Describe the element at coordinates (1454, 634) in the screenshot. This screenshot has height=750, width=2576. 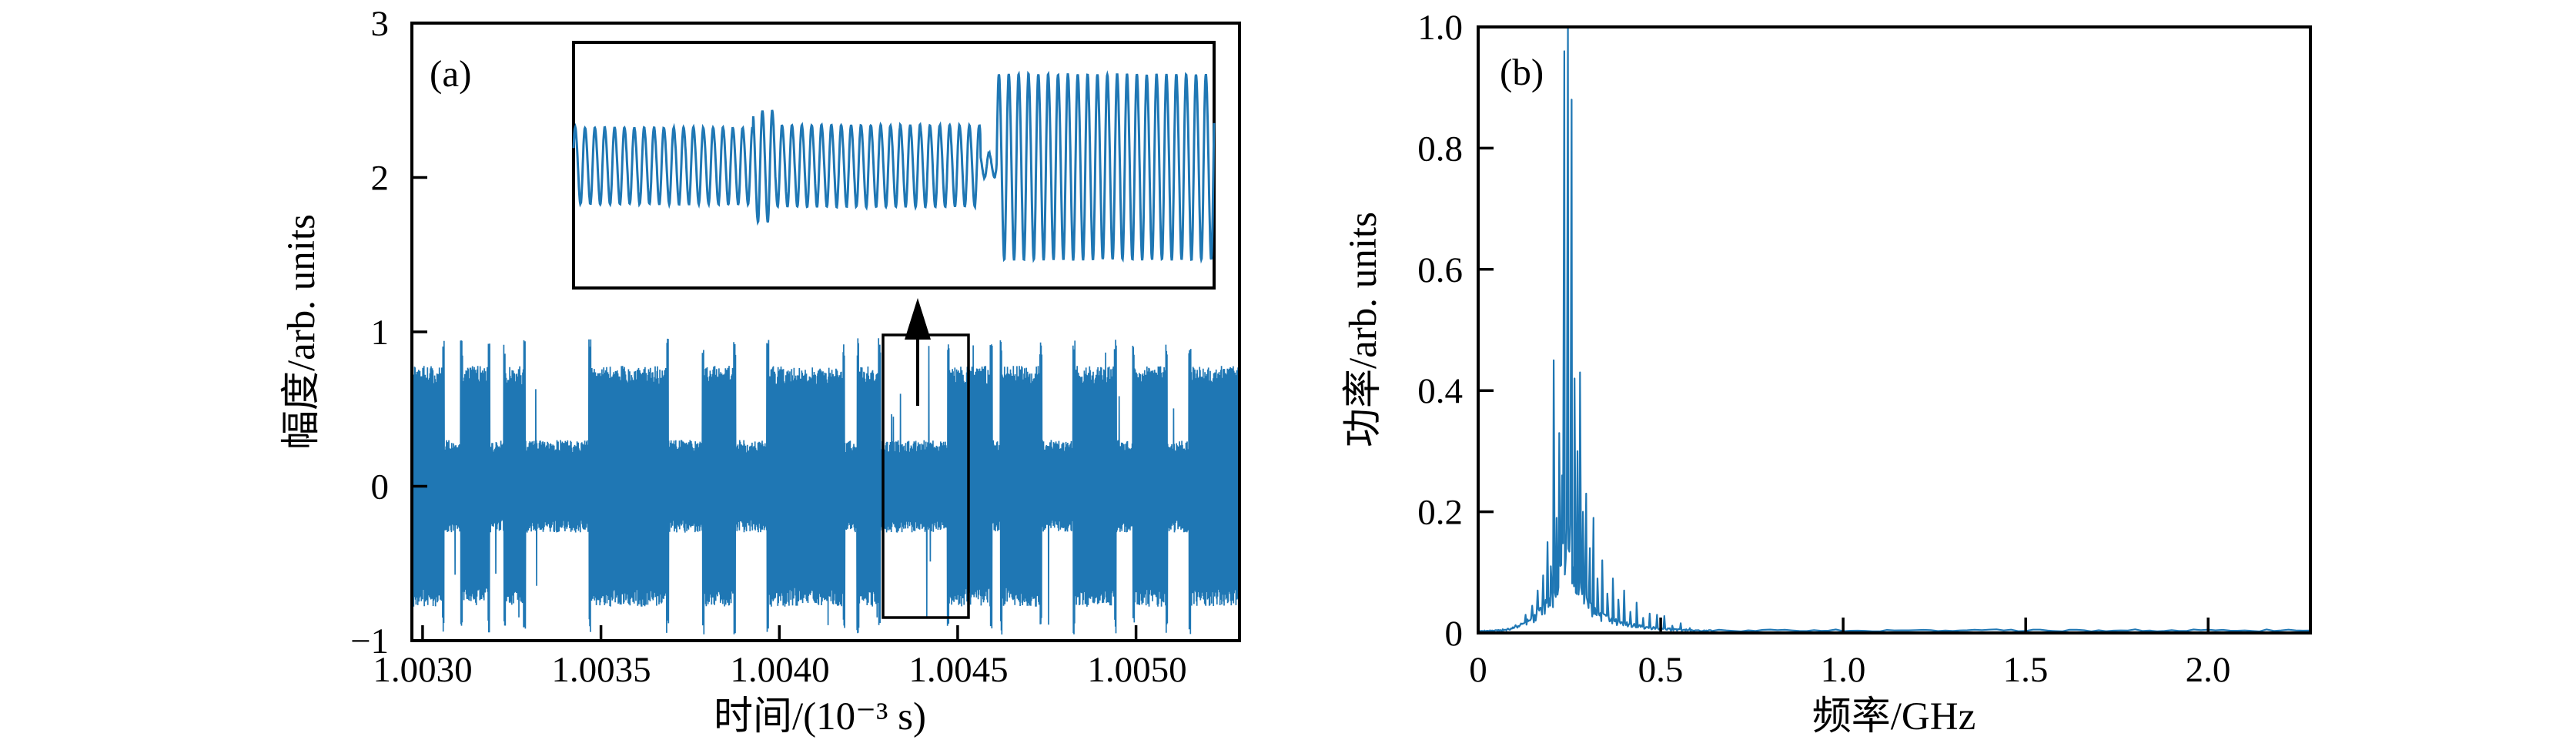
I see `panel-b-ytick-0: 0` at that location.